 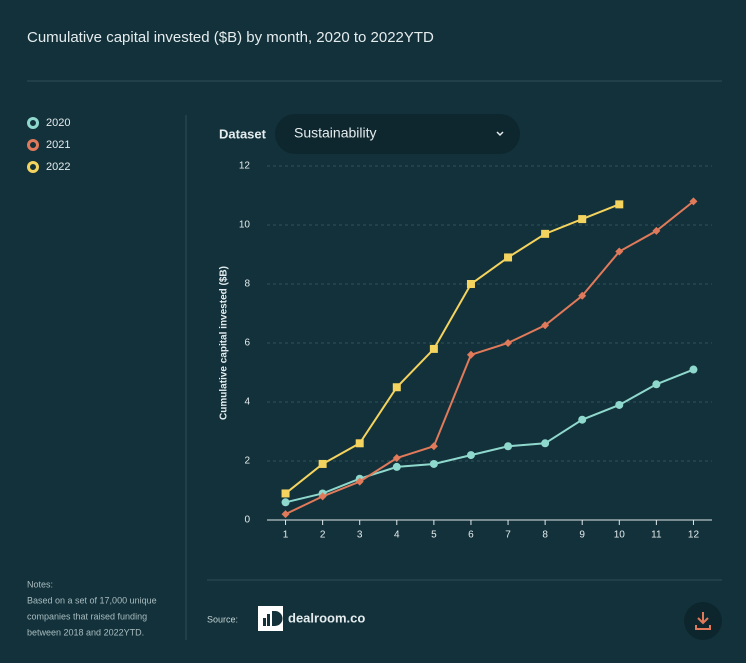 What do you see at coordinates (87, 616) in the screenshot?
I see `notes-line: companies that raised funding` at bounding box center [87, 616].